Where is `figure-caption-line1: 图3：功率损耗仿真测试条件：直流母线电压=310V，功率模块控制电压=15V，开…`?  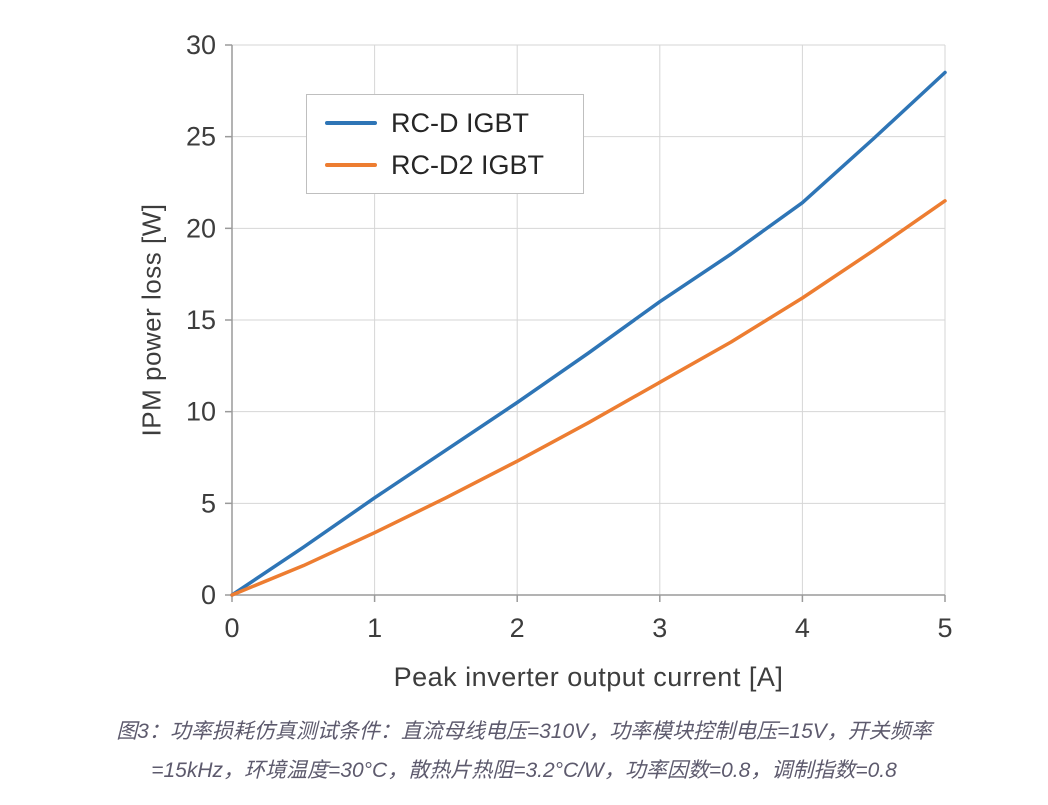
figure-caption-line1: 图3：功率损耗仿真测试条件：直流母线电压=310V，功率模块控制电压=15V，开… is located at coordinates (524, 731).